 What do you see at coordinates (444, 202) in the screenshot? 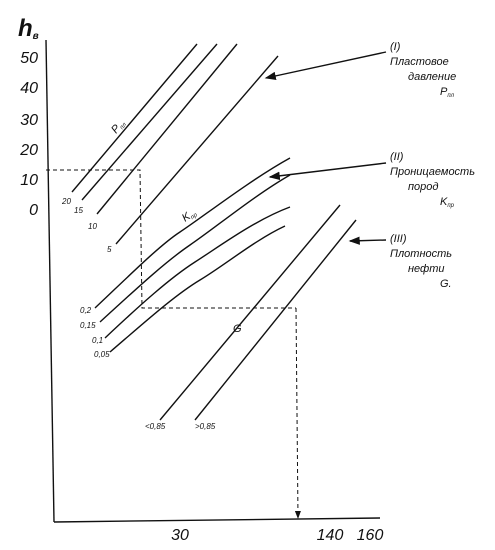
I see `group-symbol-main: K` at bounding box center [444, 202].